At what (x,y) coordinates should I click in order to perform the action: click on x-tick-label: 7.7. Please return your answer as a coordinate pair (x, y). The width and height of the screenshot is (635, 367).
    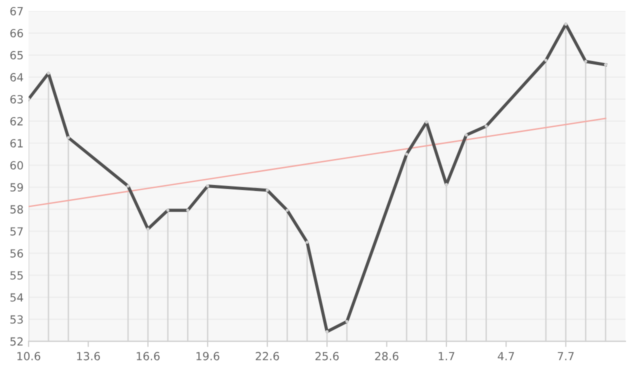
    Looking at the image, I should click on (566, 356).